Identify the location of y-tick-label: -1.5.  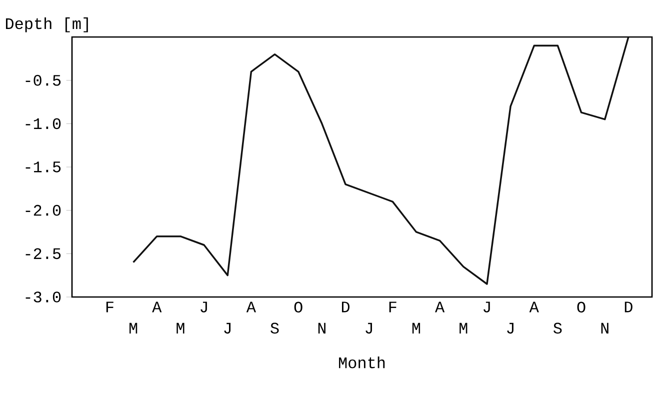
(43, 167).